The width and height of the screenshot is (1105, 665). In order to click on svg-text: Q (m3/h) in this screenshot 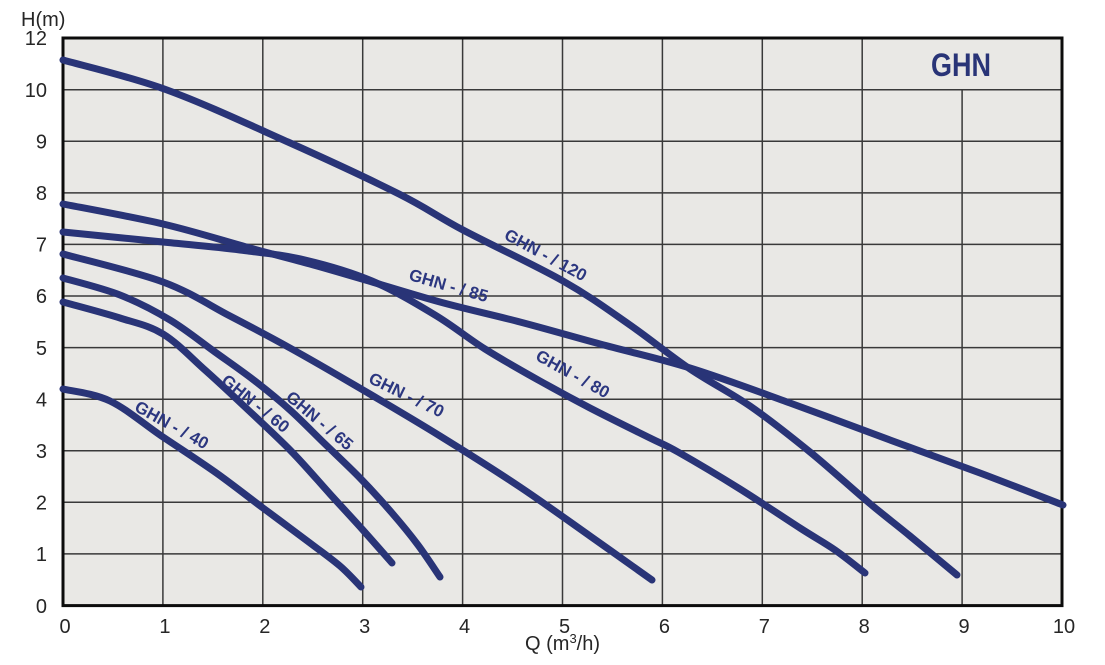, I will do `click(562, 643)`.